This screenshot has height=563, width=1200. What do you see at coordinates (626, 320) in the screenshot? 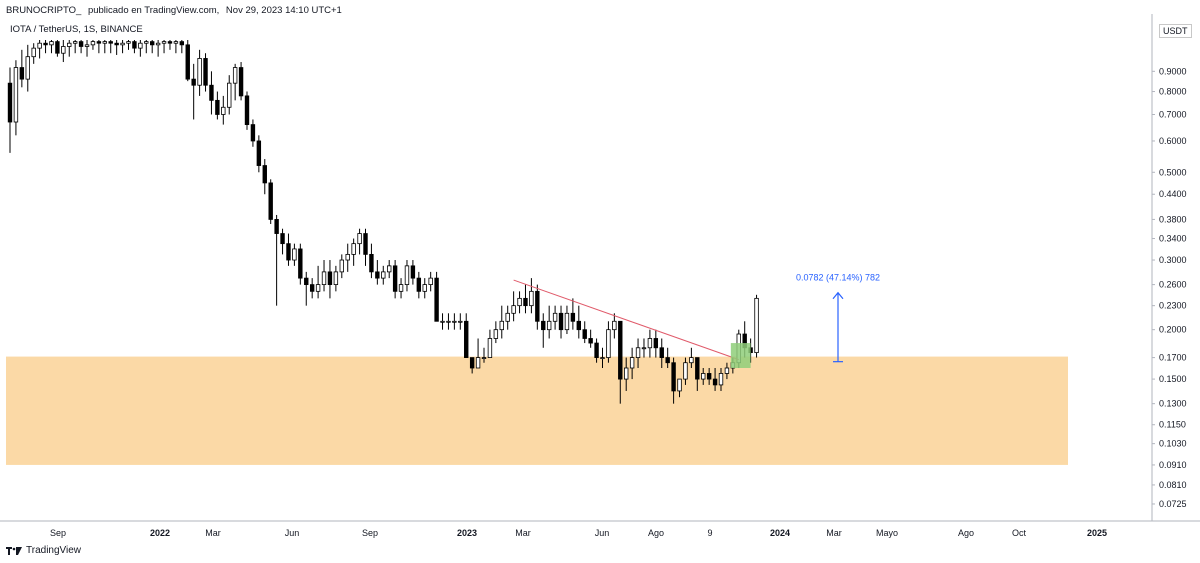
I see `trendline` at bounding box center [626, 320].